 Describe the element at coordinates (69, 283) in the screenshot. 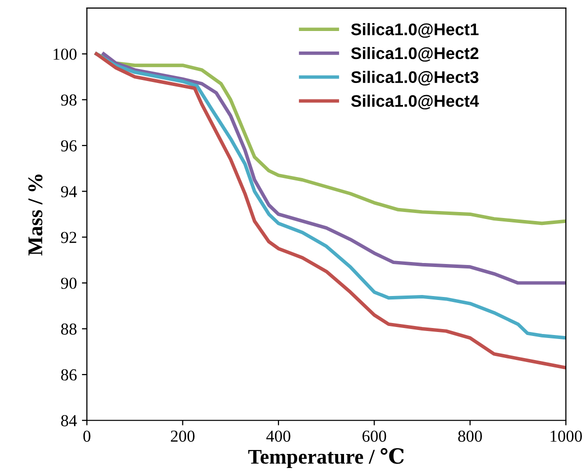

I see `y-tick-label: 90` at that location.